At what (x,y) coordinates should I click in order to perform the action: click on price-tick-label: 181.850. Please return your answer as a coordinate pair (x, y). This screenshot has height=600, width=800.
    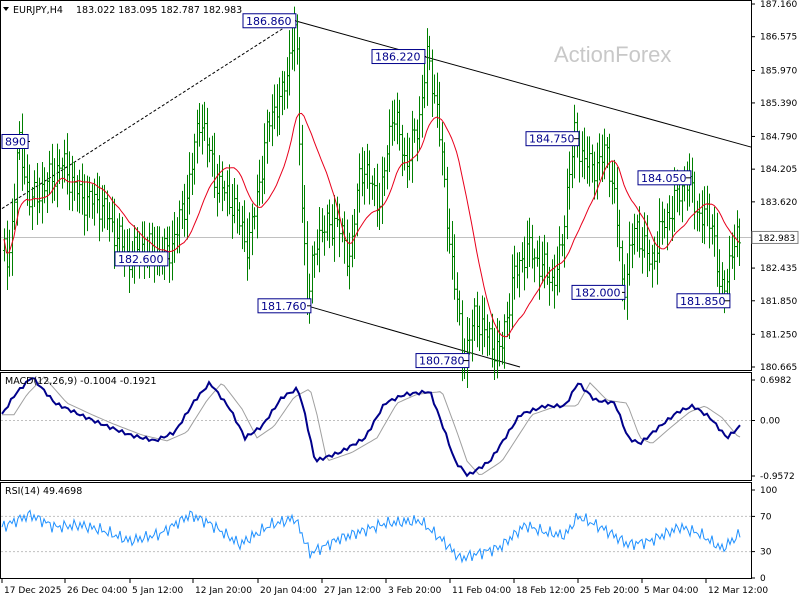
    Looking at the image, I should click on (778, 302).